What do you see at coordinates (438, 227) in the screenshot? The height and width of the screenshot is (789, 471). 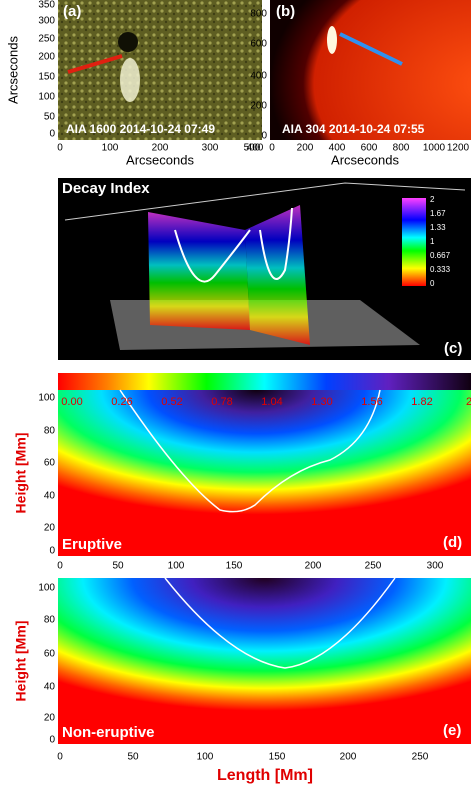 I see `colorbar-label: 1.33` at bounding box center [438, 227].